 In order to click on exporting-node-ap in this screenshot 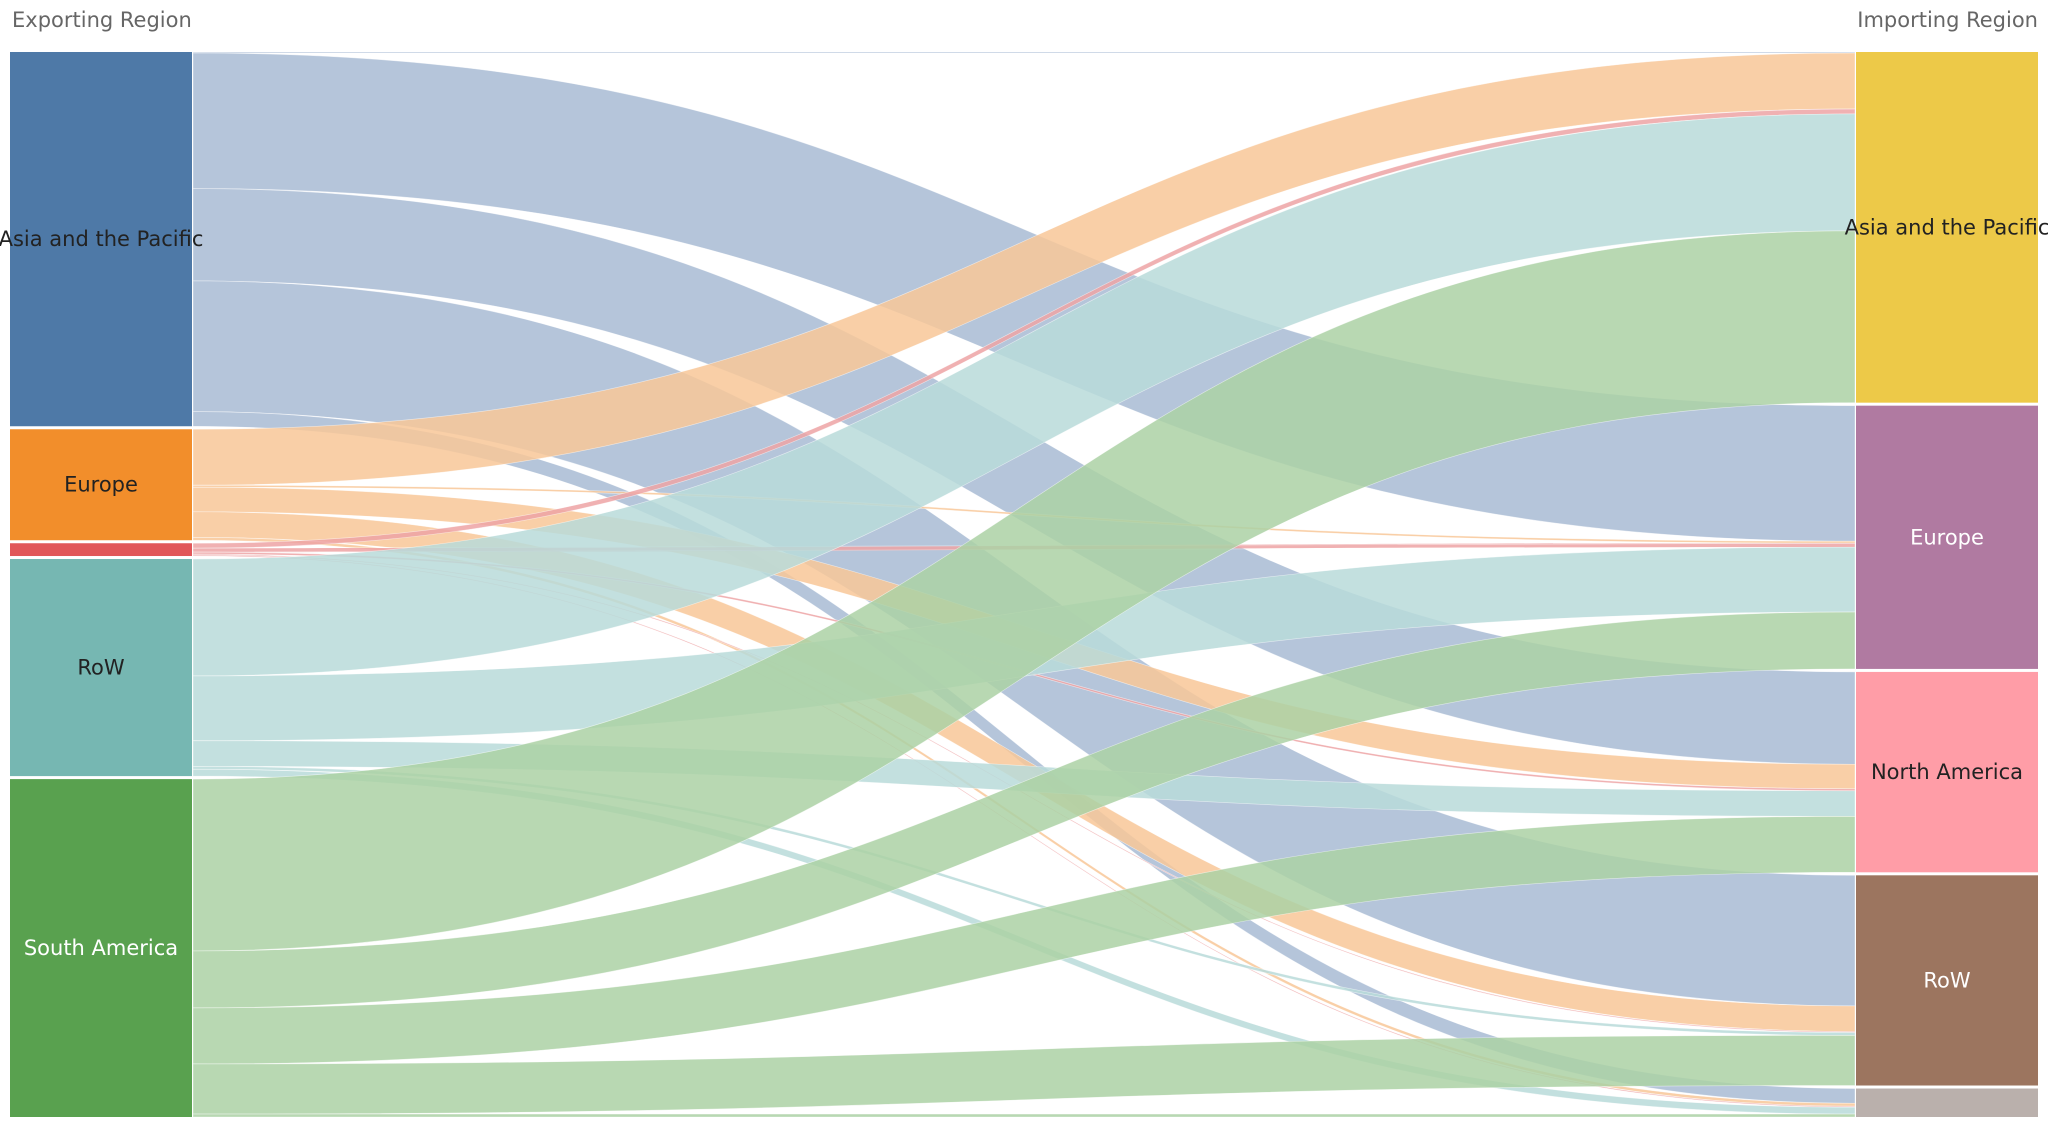, I will do `click(101, 239)`.